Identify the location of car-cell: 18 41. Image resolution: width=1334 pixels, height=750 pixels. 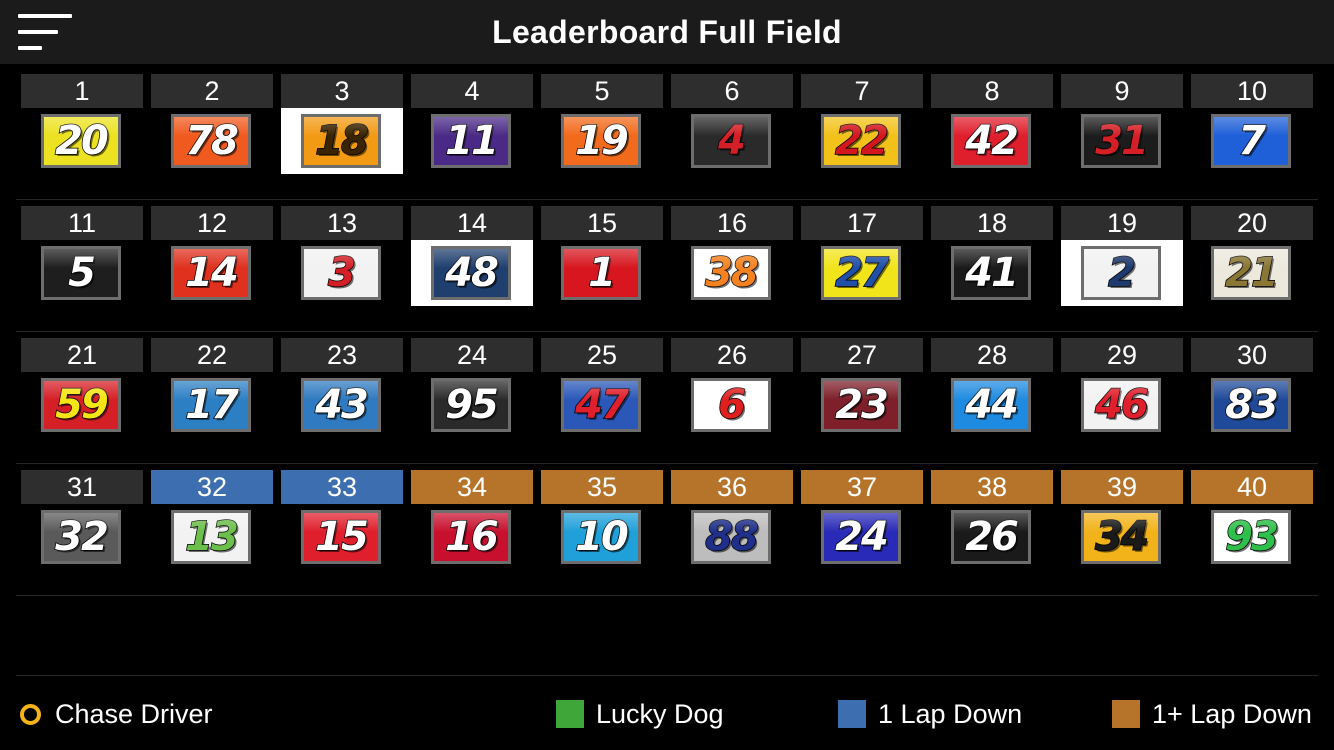
(992, 256).